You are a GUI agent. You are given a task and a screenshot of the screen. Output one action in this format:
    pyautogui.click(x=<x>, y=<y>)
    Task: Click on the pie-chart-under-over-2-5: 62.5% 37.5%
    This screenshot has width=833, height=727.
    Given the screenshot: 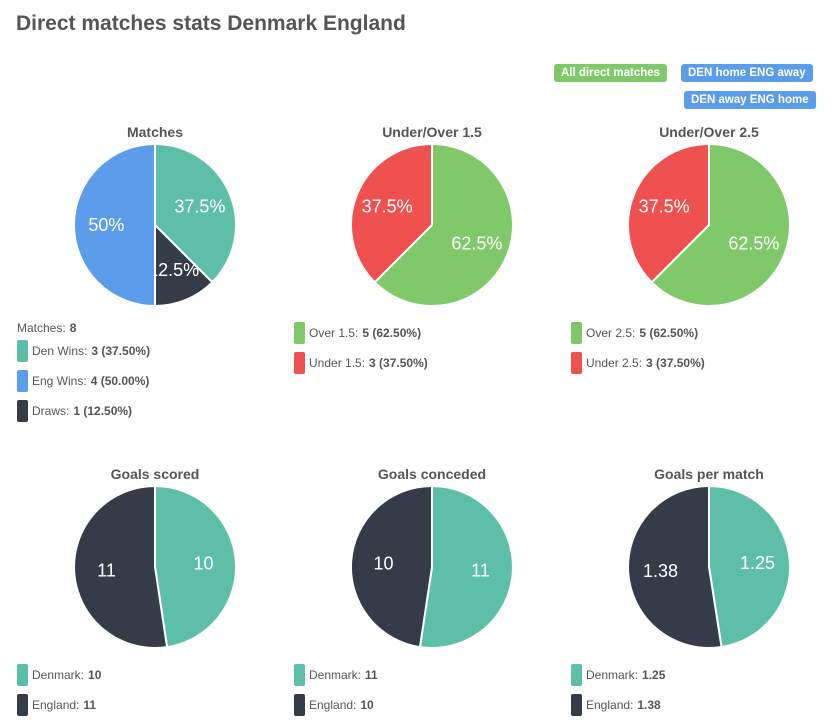 What is the action you would take?
    pyautogui.click(x=709, y=224)
    